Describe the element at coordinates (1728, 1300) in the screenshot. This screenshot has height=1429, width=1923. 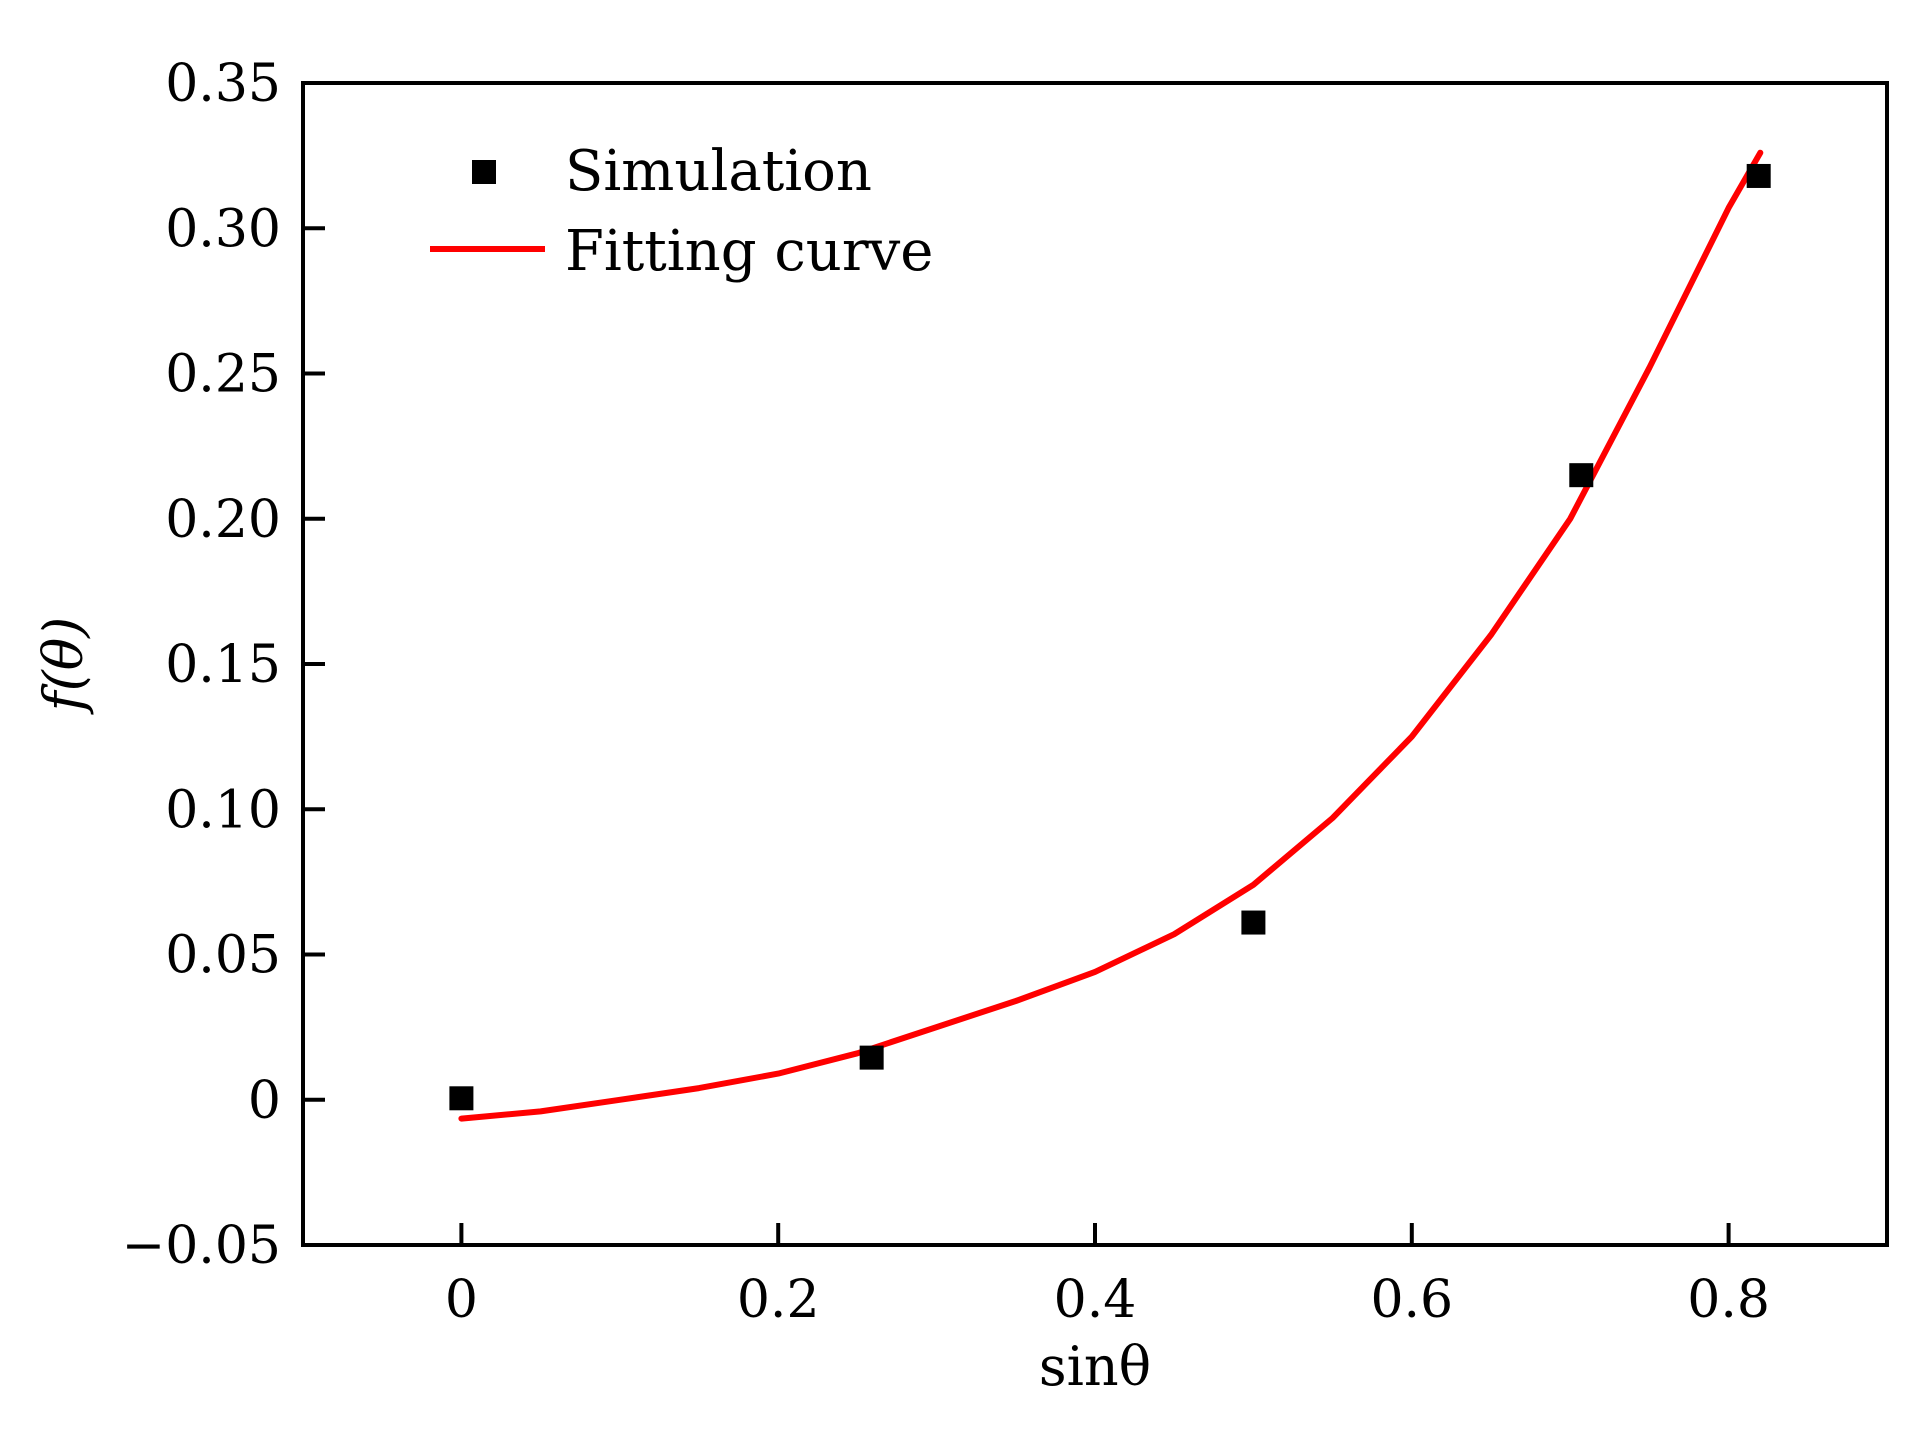
I see `x-tick-label: 0.8` at that location.